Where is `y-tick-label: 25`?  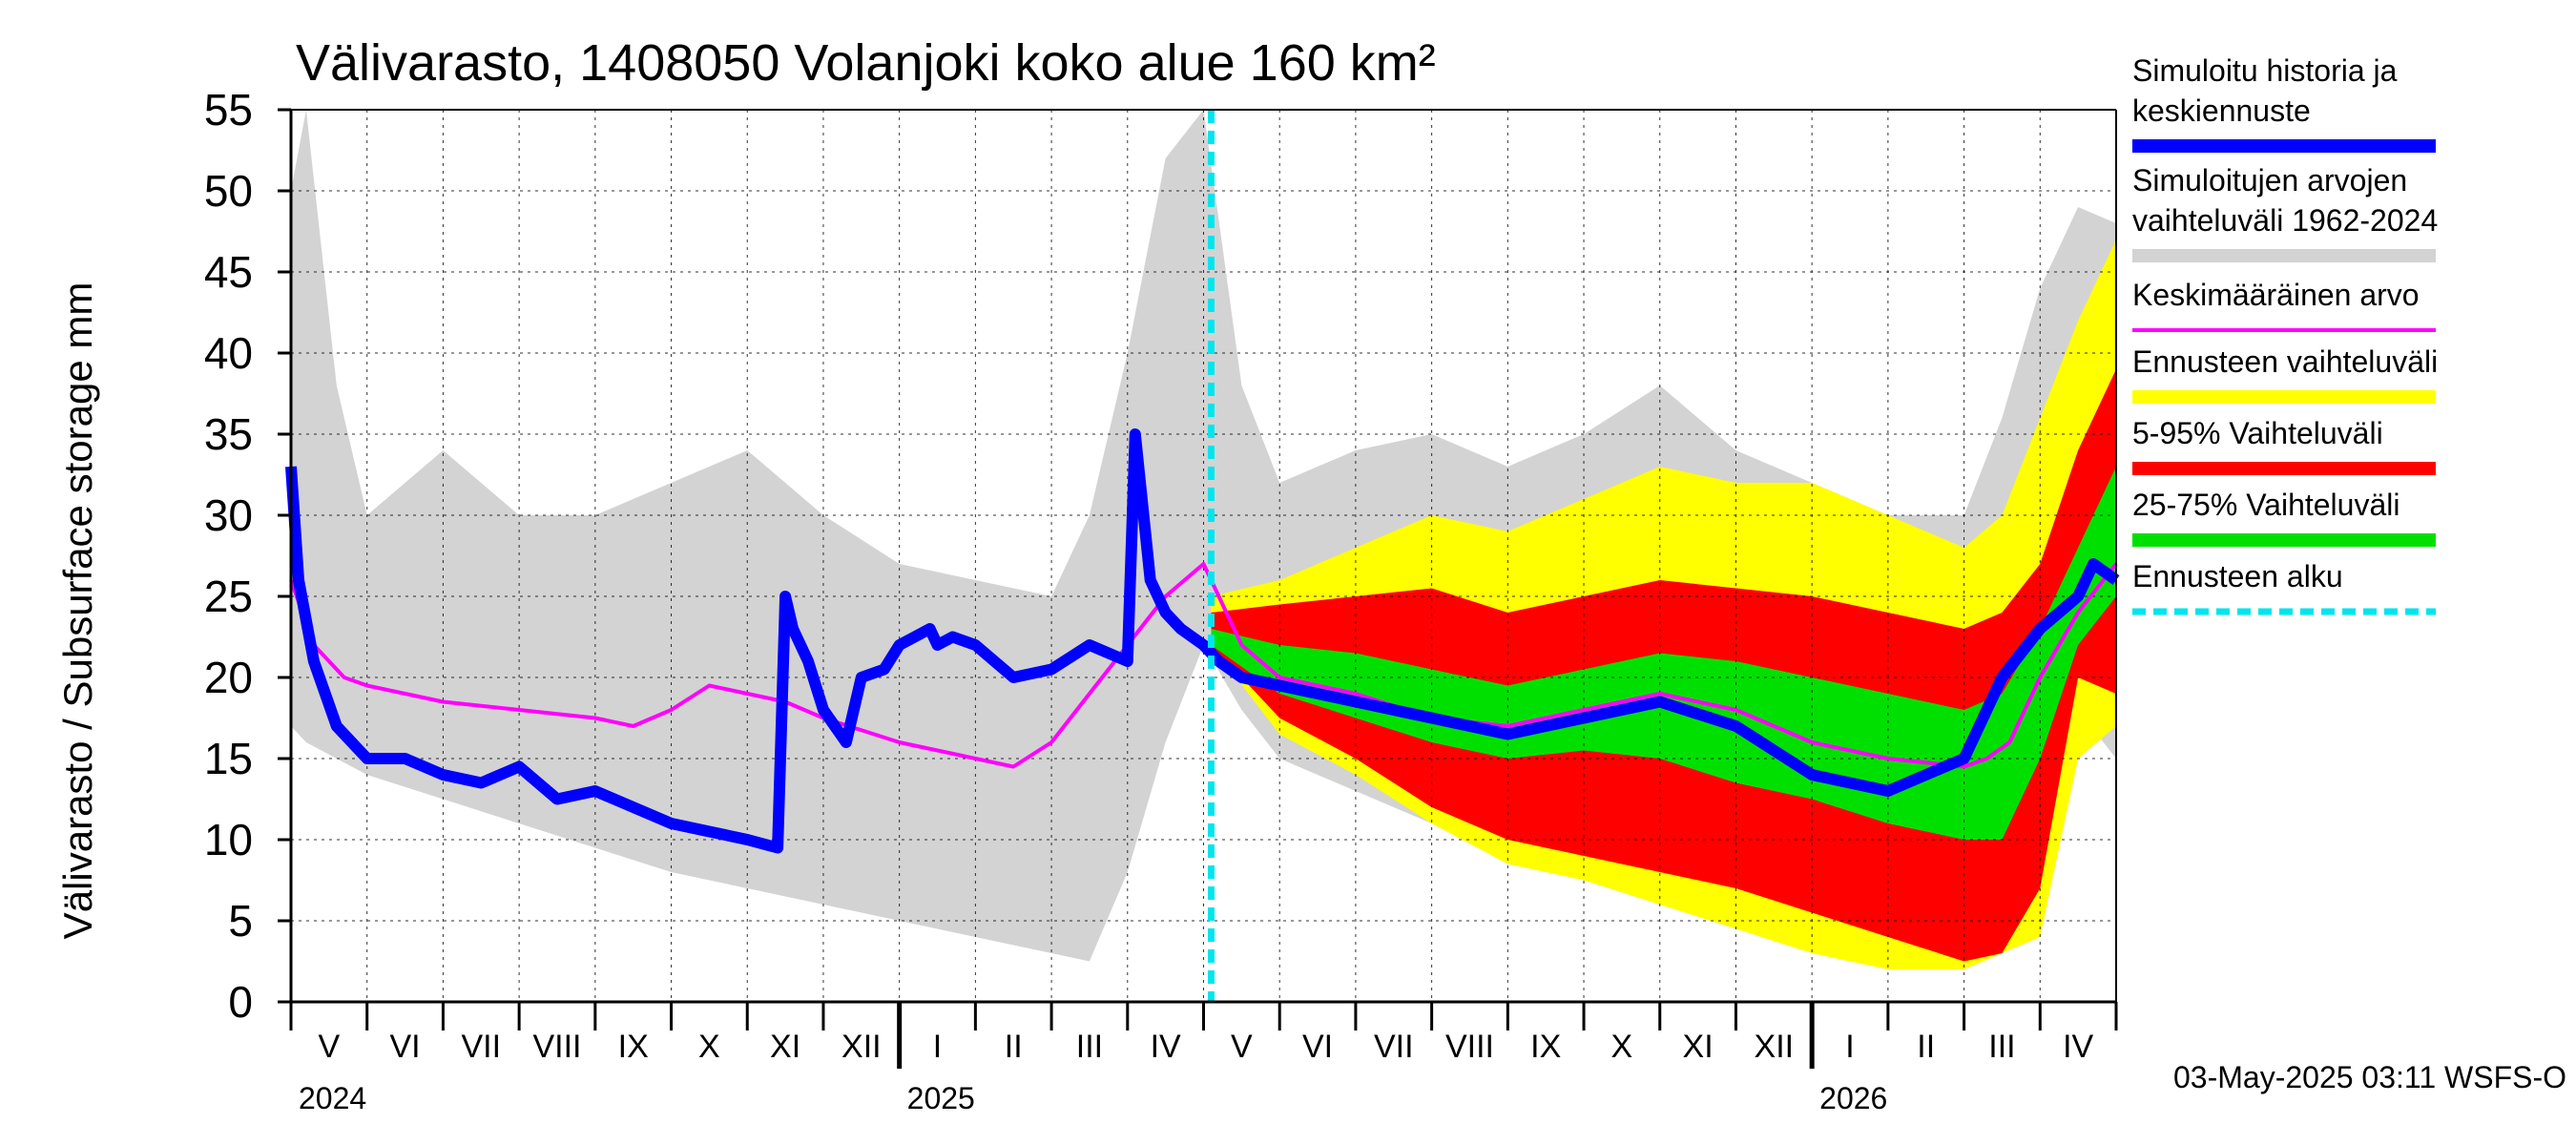
y-tick-label: 25 is located at coordinates (228, 596).